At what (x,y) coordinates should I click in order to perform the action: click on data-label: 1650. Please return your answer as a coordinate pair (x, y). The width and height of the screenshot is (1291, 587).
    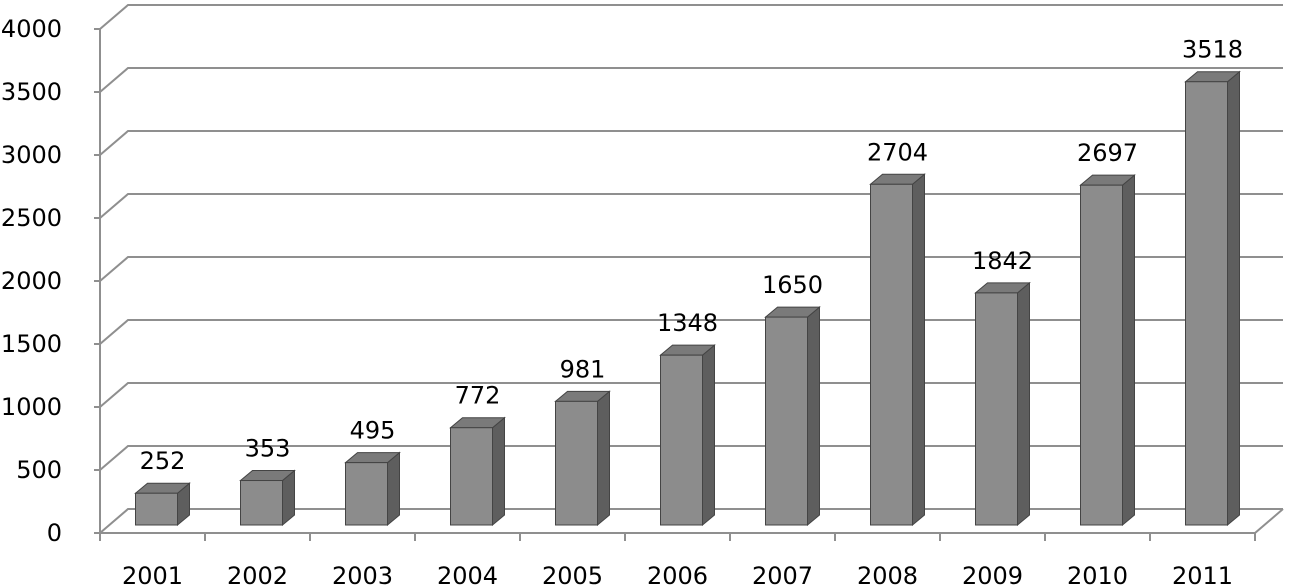
    Looking at the image, I should click on (792, 285).